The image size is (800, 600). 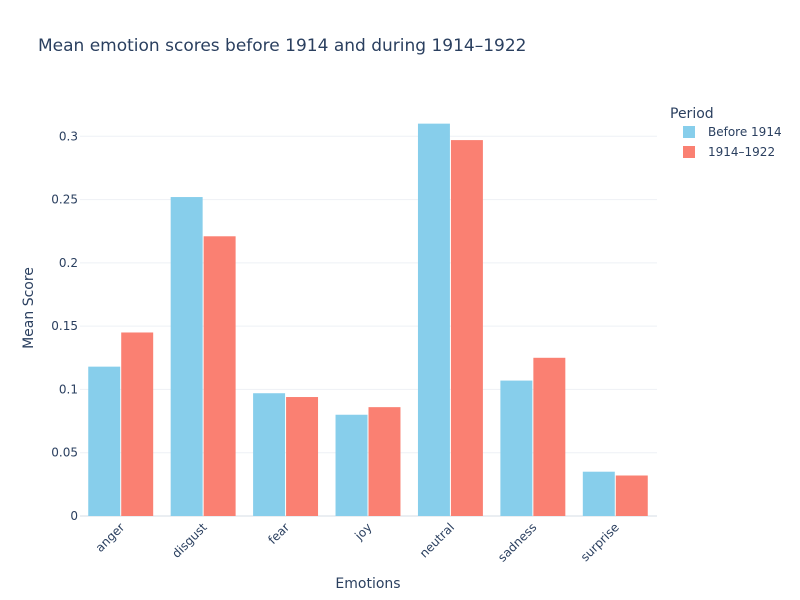 What do you see at coordinates (745, 132) in the screenshot?
I see `legend-label: Before 1914` at bounding box center [745, 132].